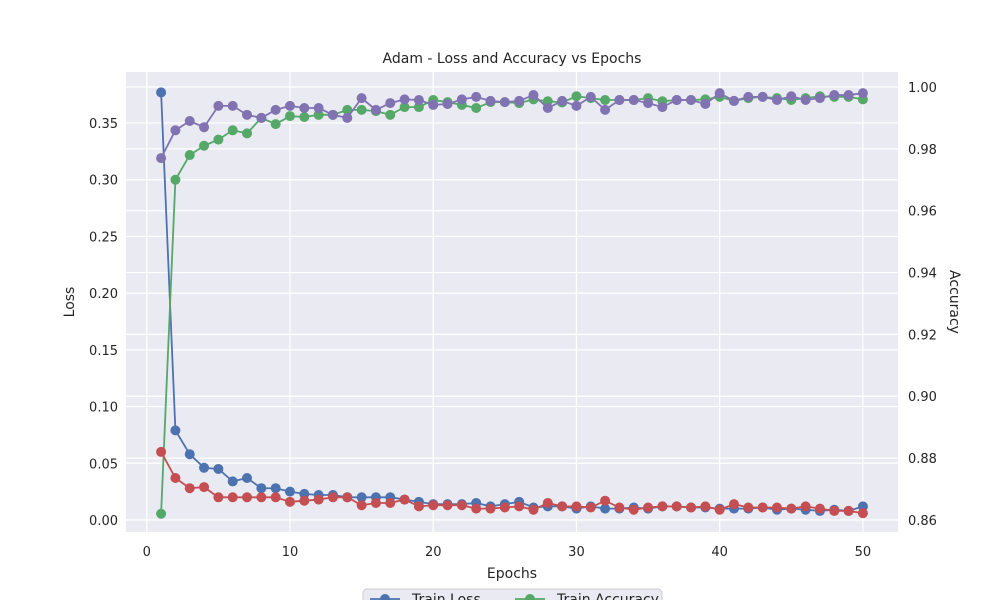 Image resolution: width=1000 pixels, height=600 pixels. I want to click on legend-label: Train Loss, so click(446, 596).